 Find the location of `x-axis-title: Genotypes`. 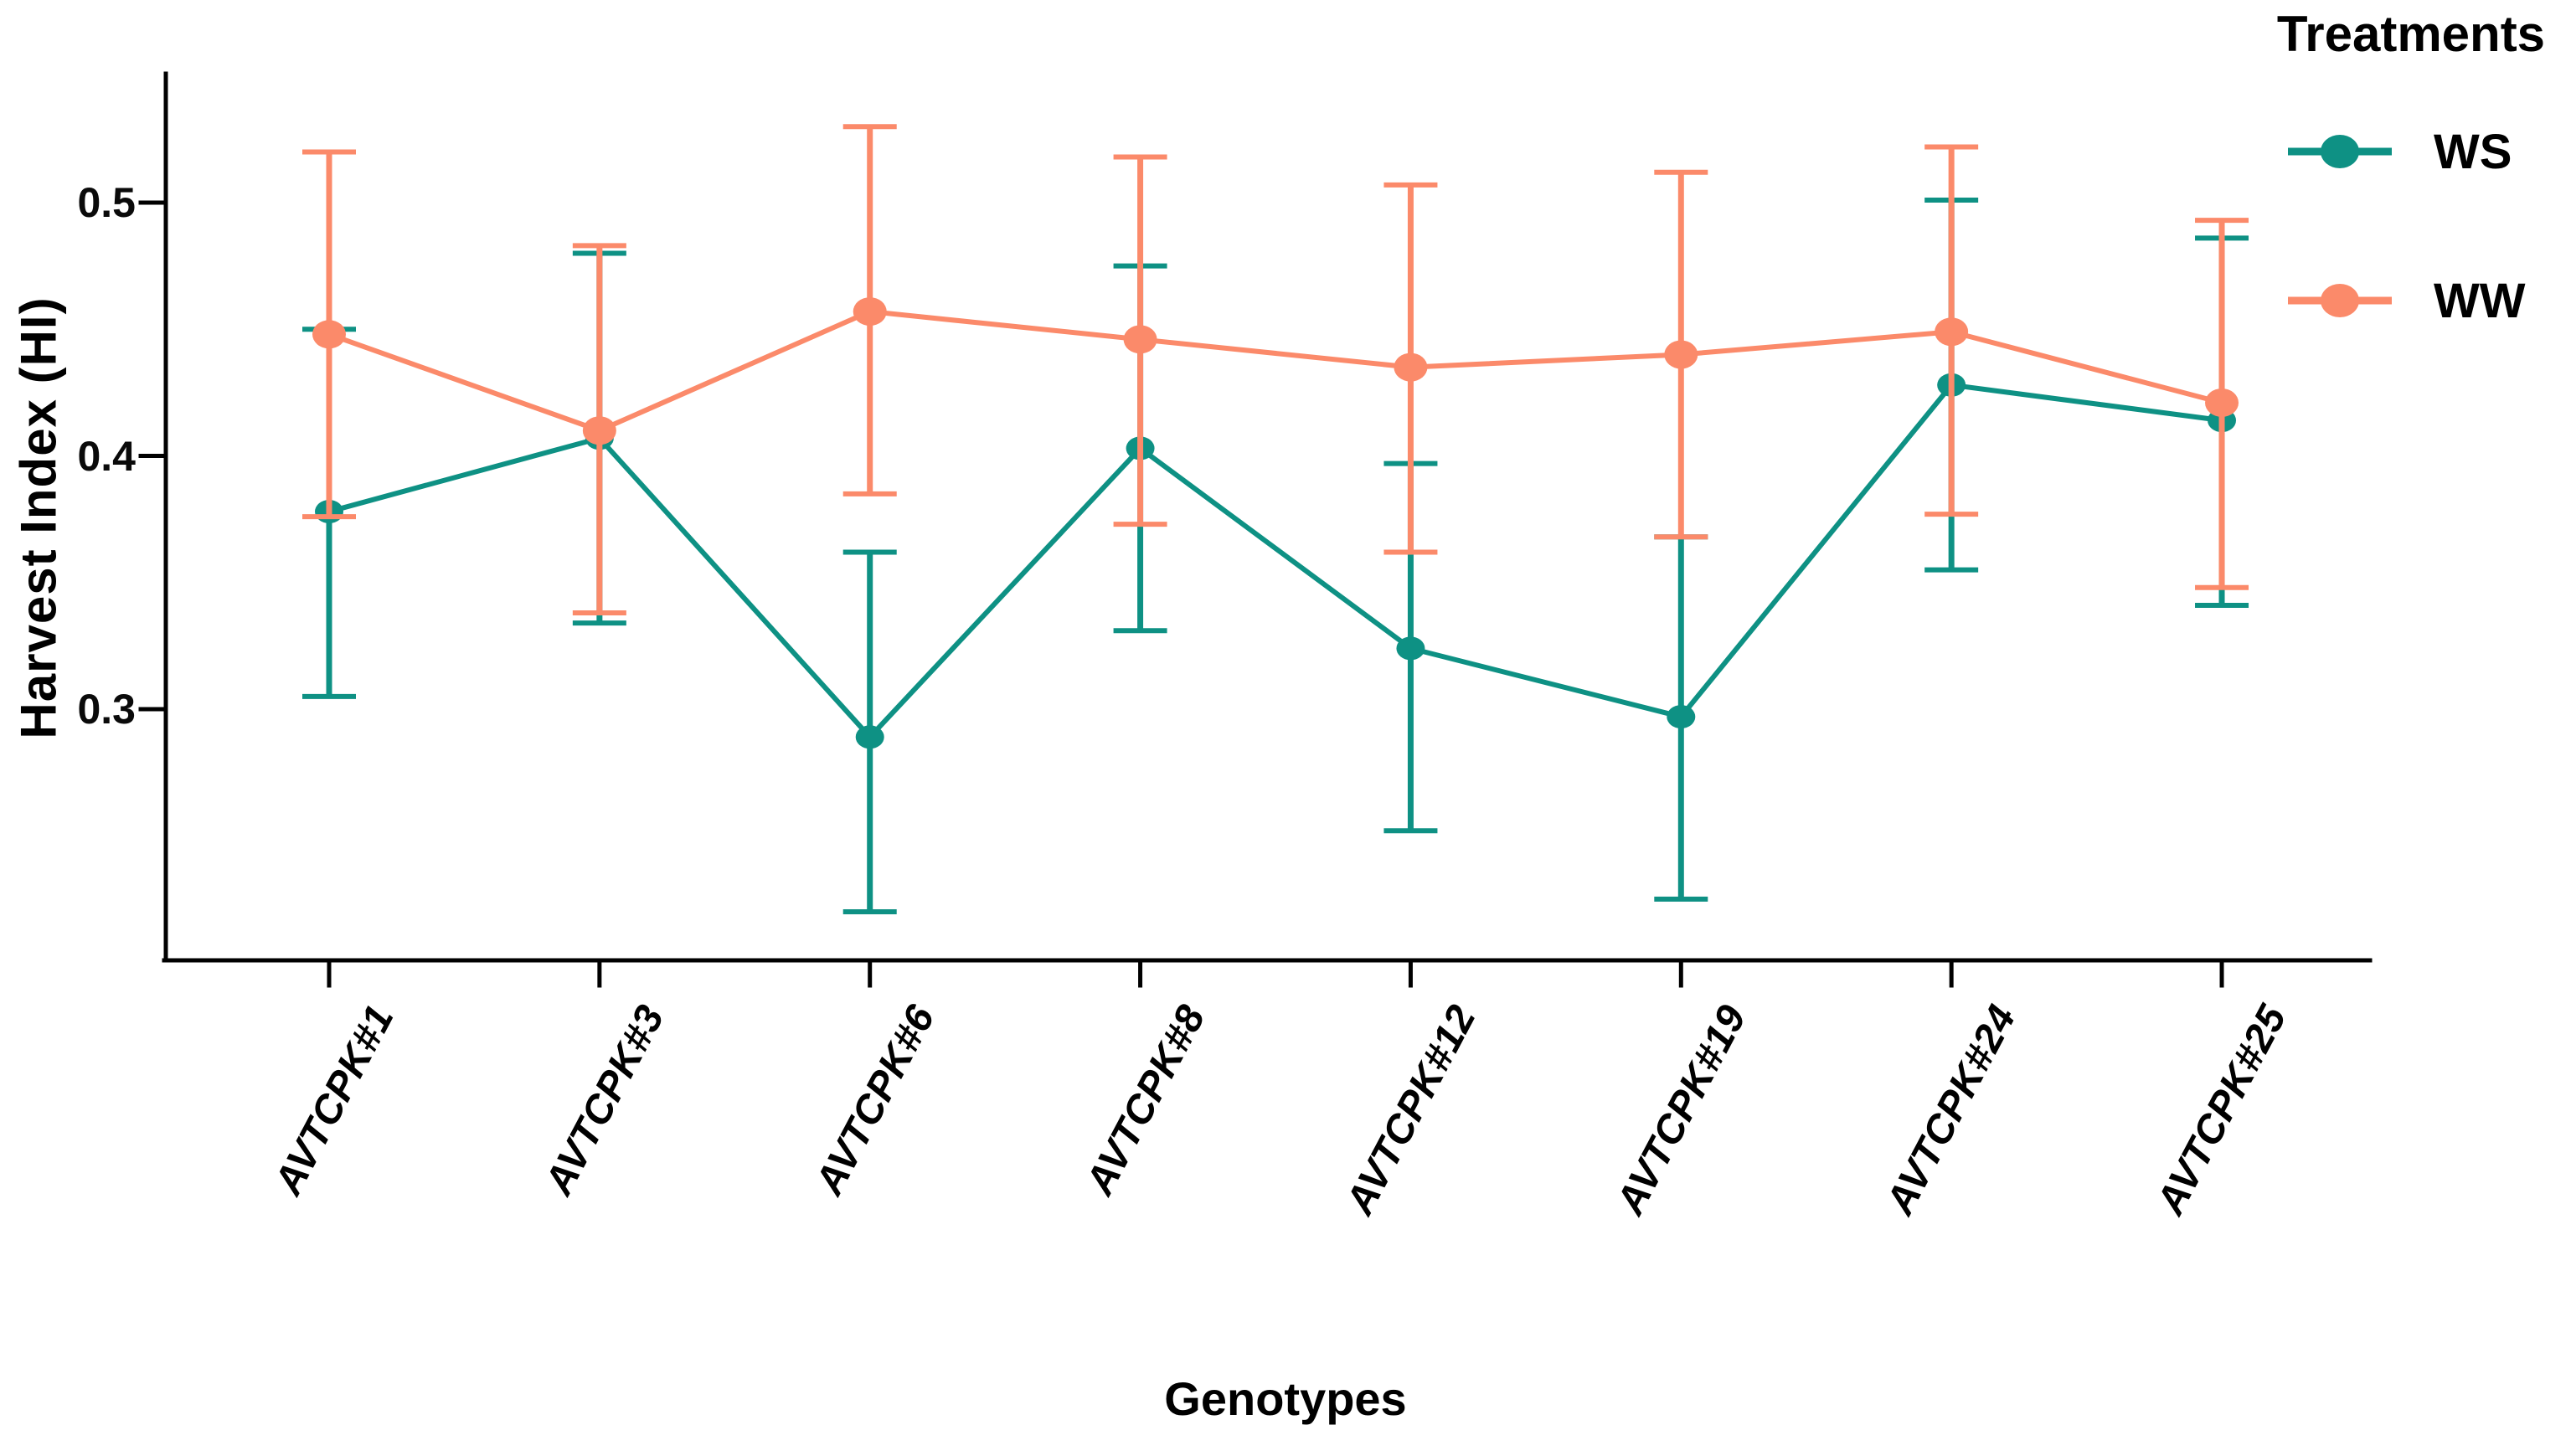

x-axis-title: Genotypes is located at coordinates (1286, 1398).